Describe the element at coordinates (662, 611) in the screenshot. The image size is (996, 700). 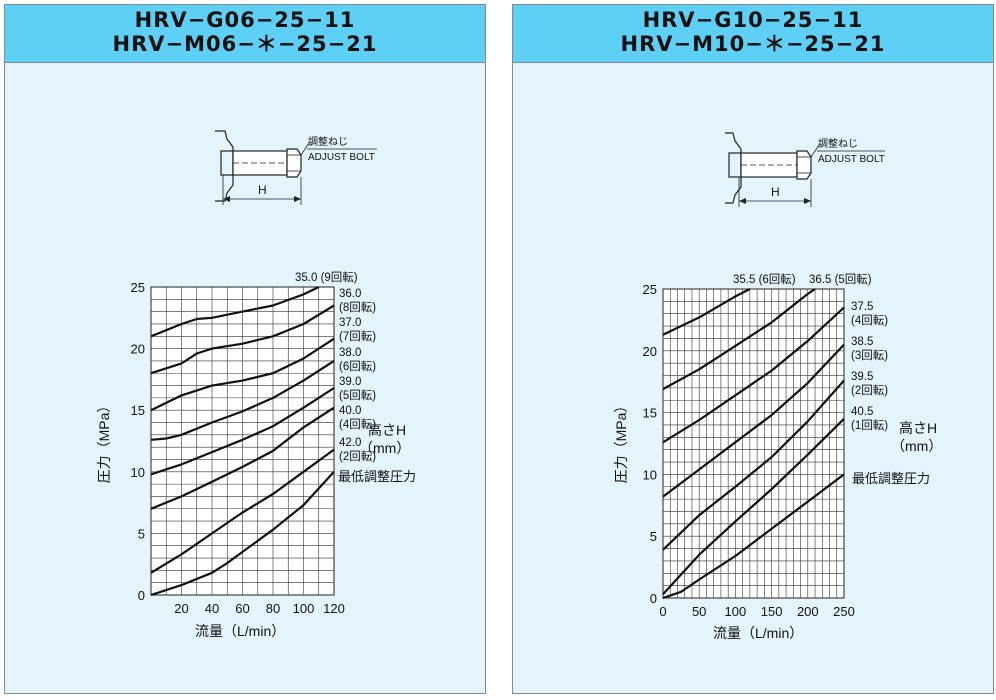
I see `x-tick-label: 0` at that location.